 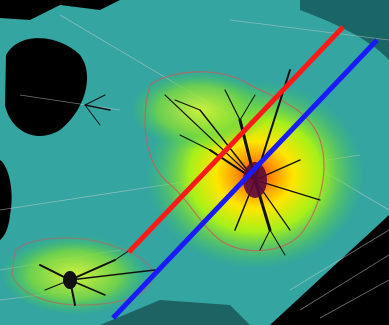 I want to click on black-region-bottom-right, so click(x=329, y=270).